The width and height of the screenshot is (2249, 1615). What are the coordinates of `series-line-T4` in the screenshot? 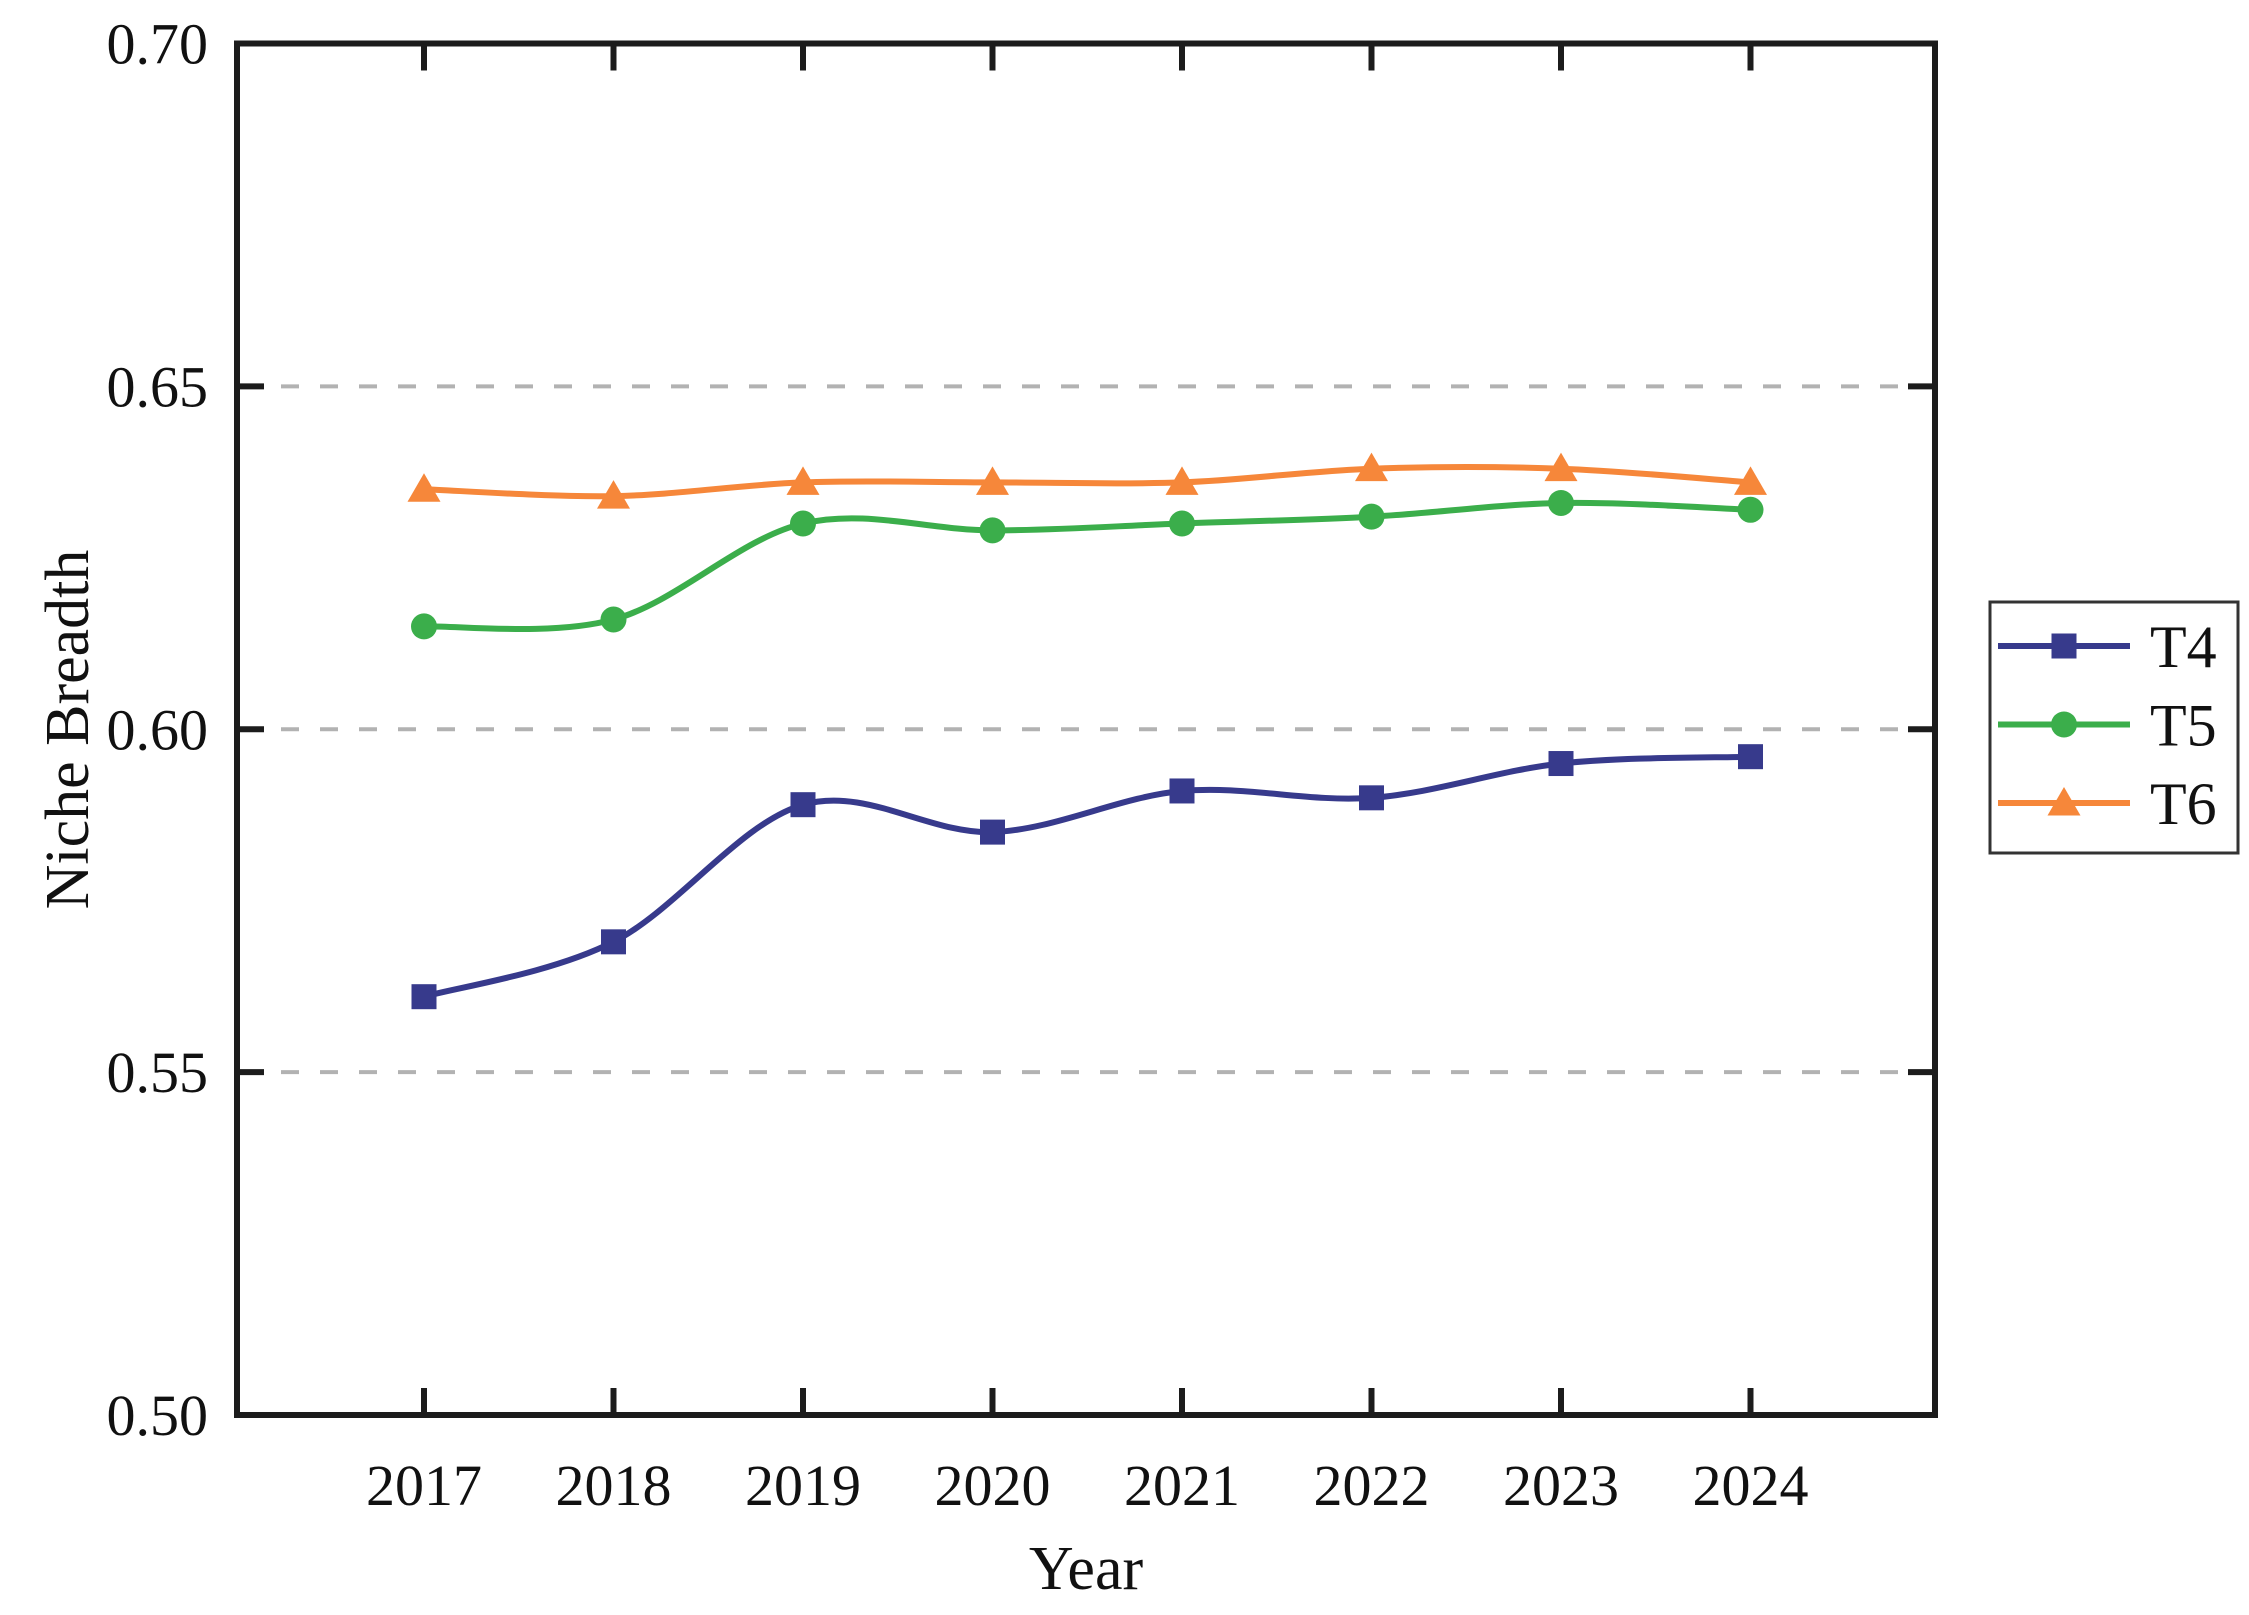 It's located at (1087, 876).